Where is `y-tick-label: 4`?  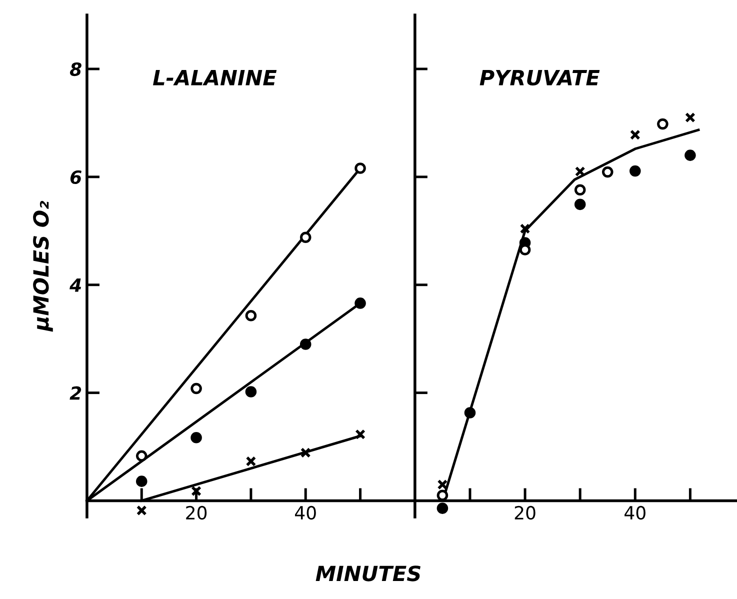 y-tick-label: 4 is located at coordinates (76, 285).